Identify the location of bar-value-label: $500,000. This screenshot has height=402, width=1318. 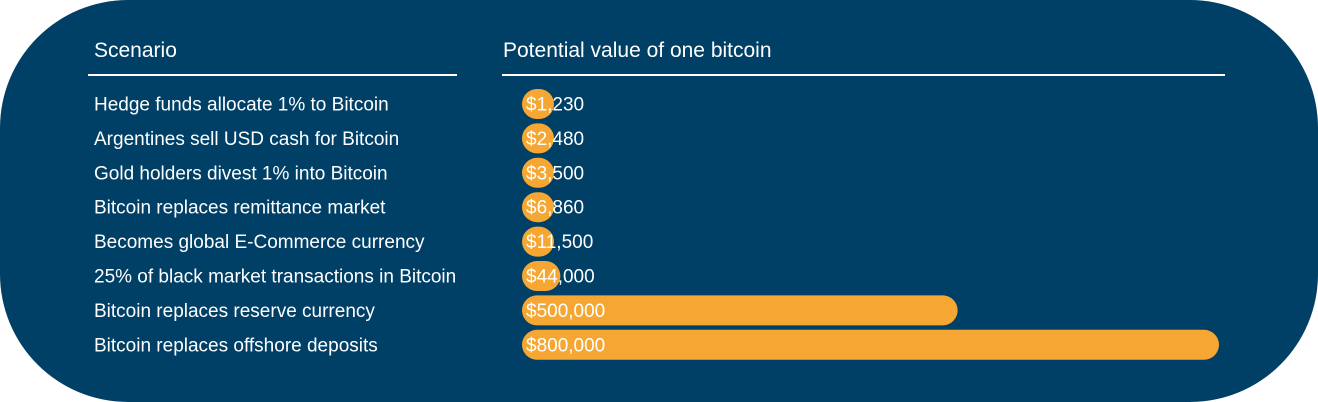
(565, 311).